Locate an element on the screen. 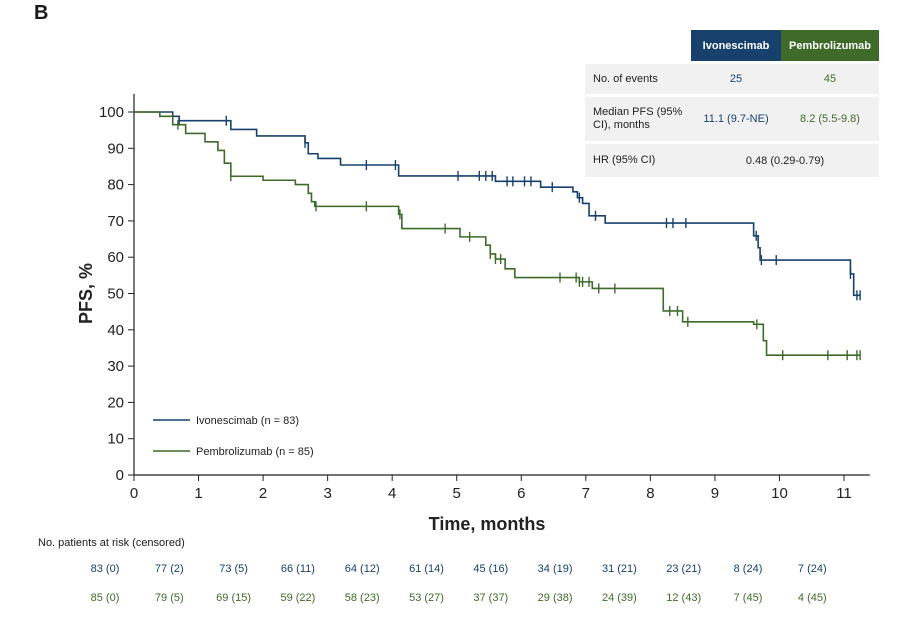 This screenshot has width=906, height=624. x-tick-label: 2 is located at coordinates (263, 493).